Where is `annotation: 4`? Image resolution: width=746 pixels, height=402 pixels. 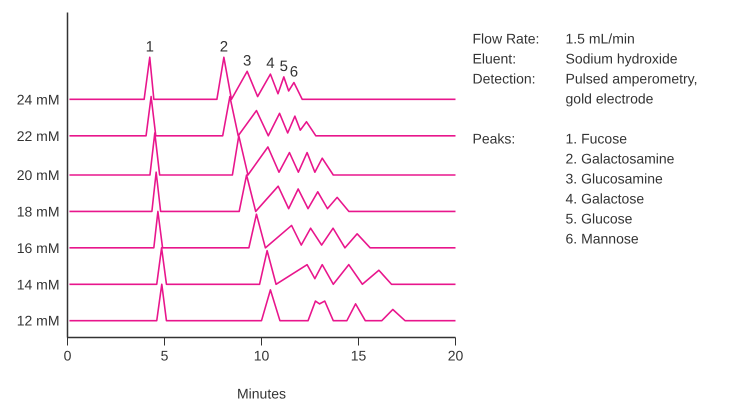 annotation: 4 is located at coordinates (270, 63).